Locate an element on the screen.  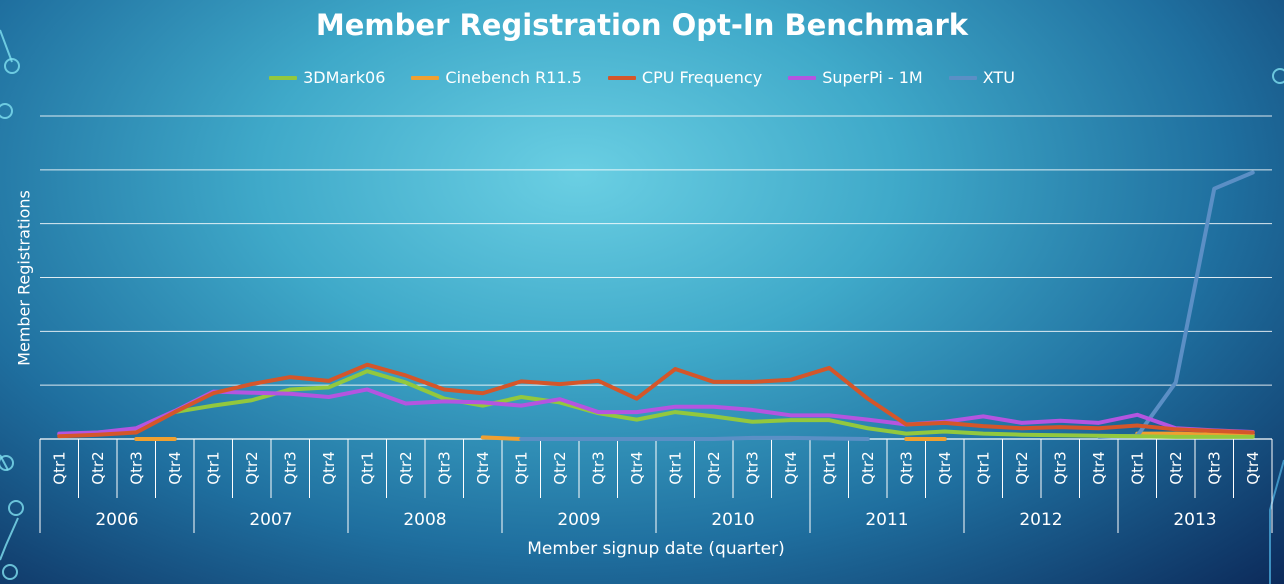
x-tick-label-year: 2013 is located at coordinates (1194, 520).